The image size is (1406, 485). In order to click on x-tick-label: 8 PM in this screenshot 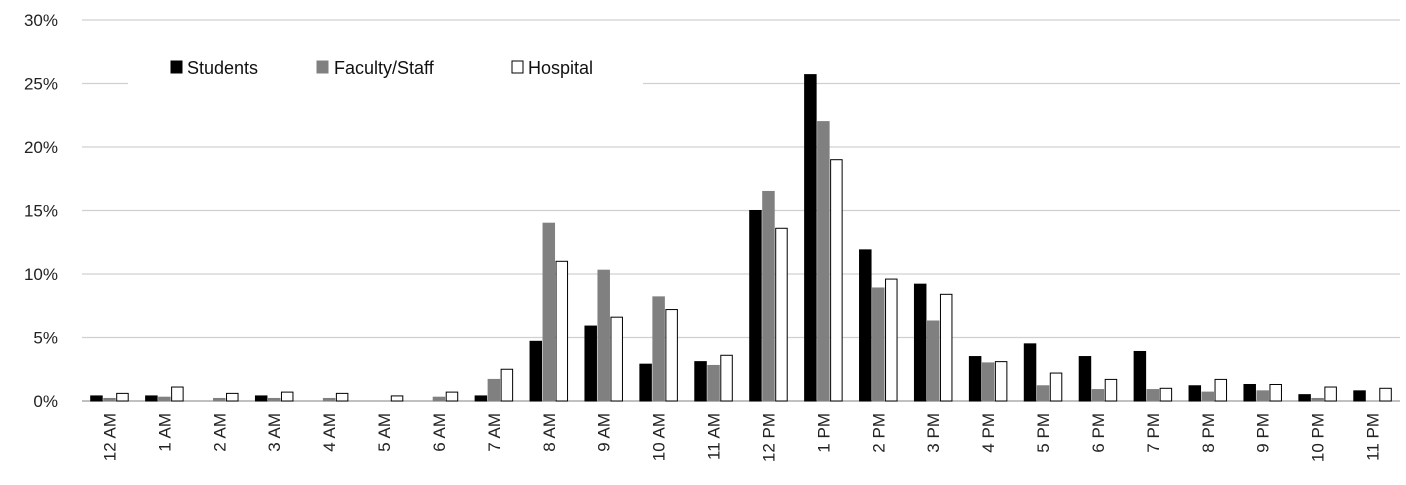, I will do `click(1208, 433)`.